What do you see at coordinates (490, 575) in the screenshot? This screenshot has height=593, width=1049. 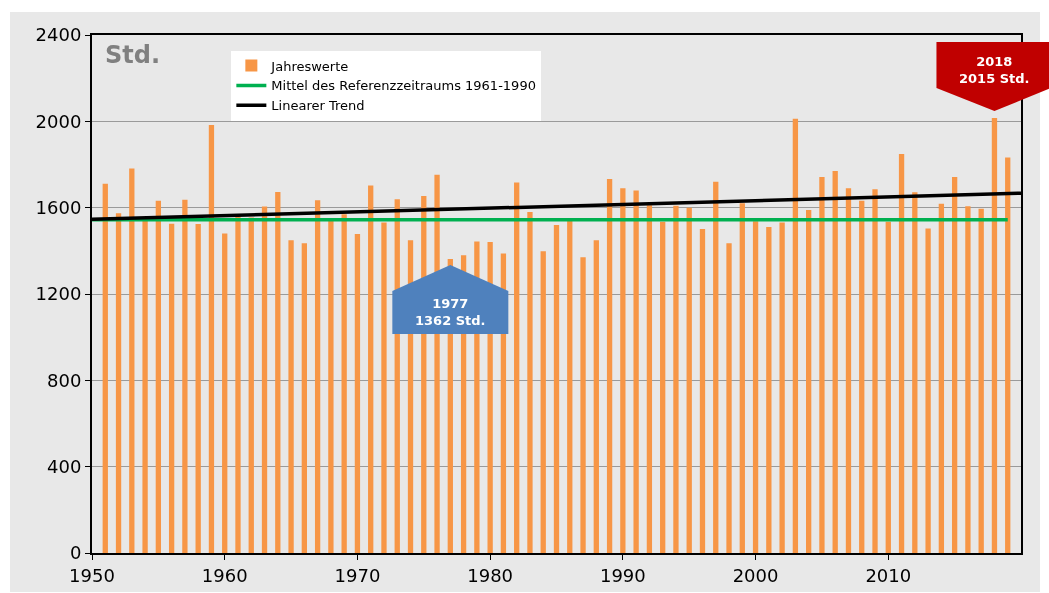 I see `x-tick-label: 1980` at bounding box center [490, 575].